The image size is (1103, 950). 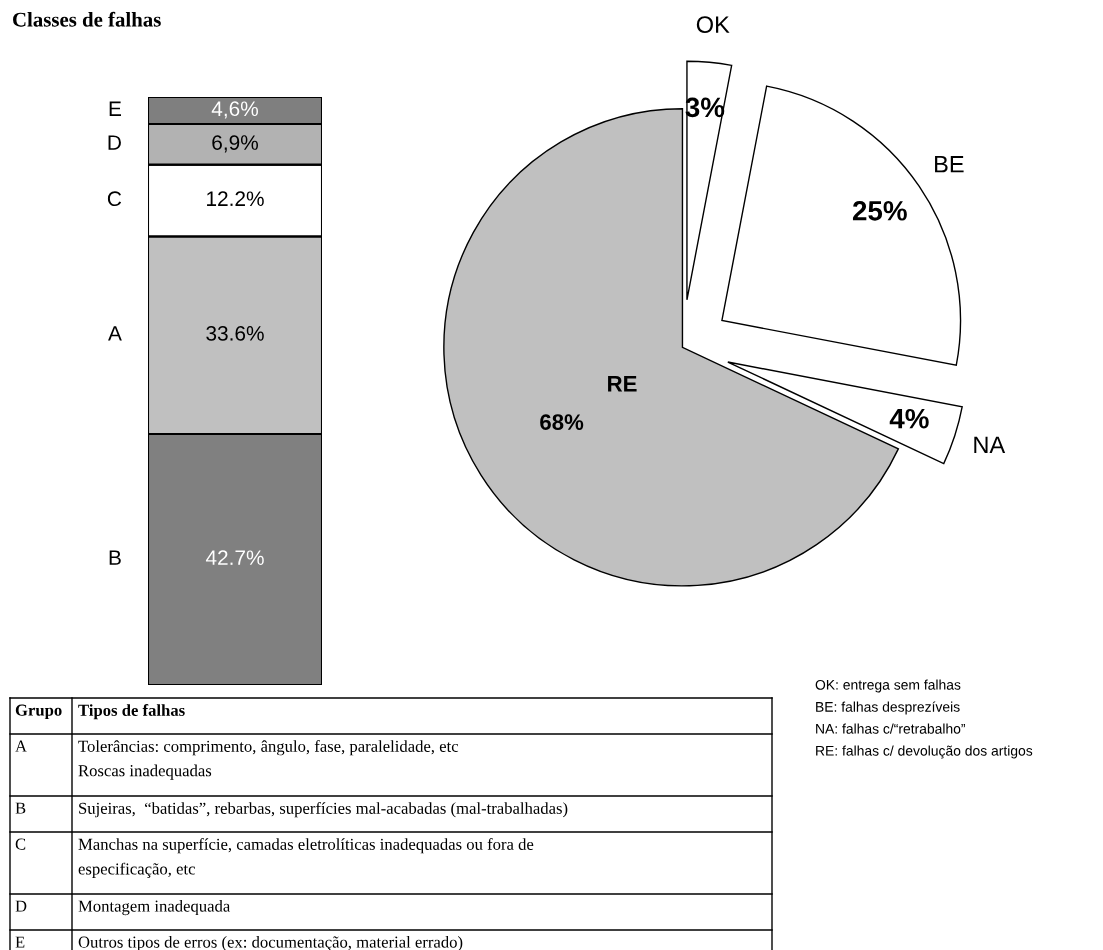 I want to click on text: D, so click(x=21, y=906).